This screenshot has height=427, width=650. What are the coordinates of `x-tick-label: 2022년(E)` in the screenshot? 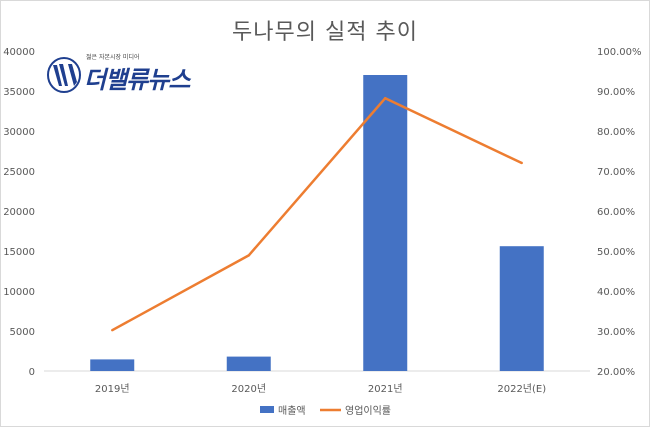 It's located at (521, 389).